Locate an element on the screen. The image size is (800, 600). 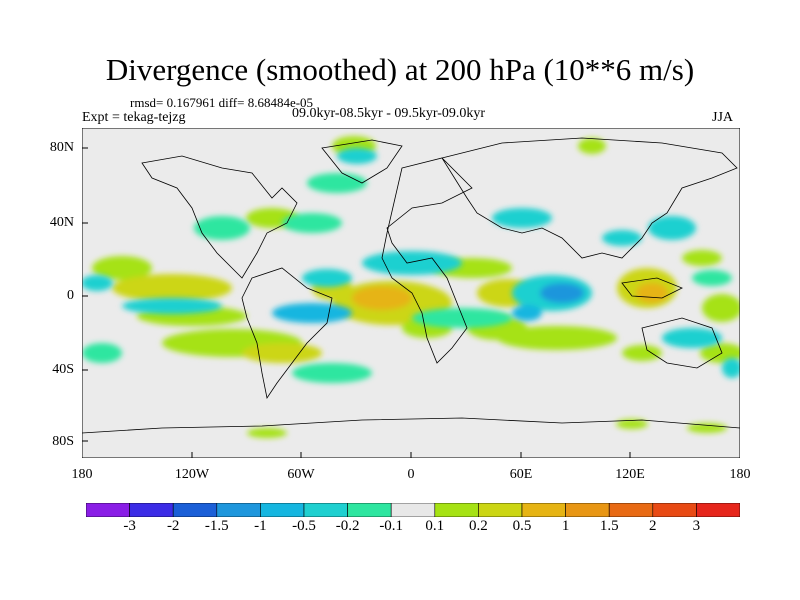
maritime-continent-coast is located at coordinates (652, 288).